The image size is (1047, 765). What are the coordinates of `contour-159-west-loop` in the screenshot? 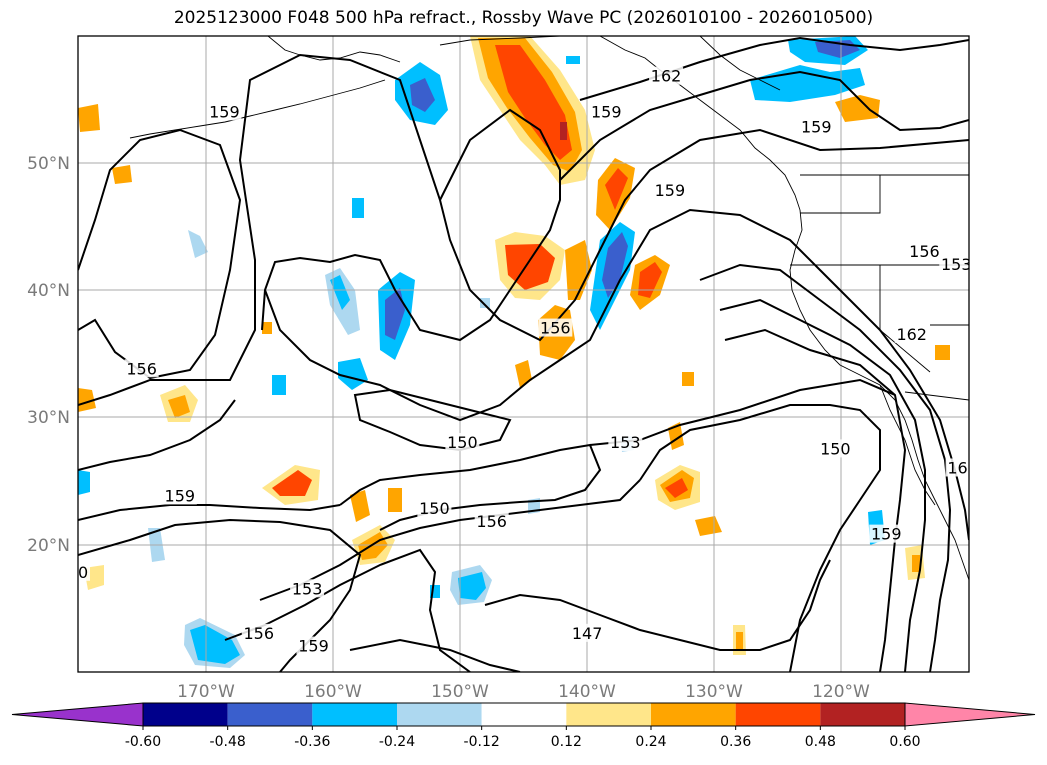 It's located at (160, 254).